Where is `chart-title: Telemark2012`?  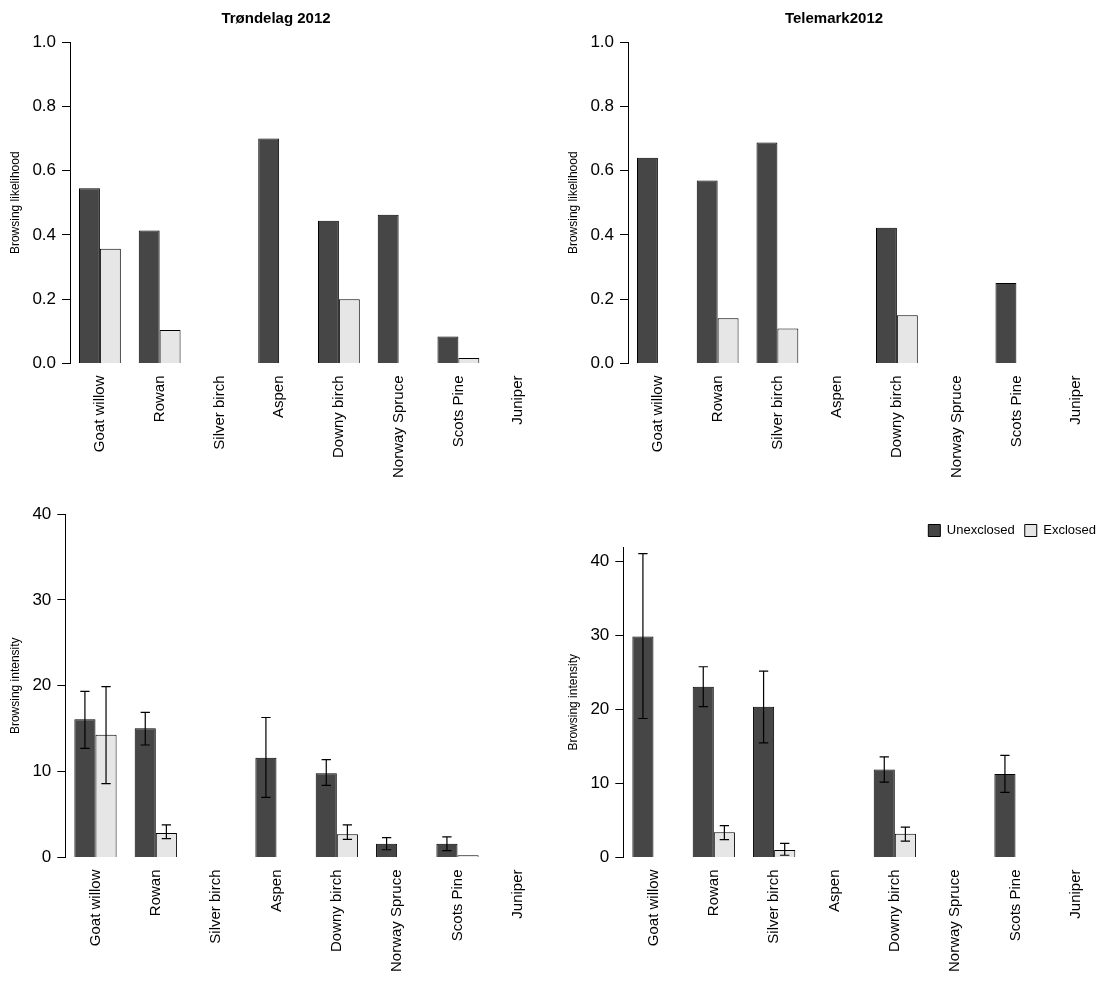 chart-title: Telemark2012 is located at coordinates (834, 18).